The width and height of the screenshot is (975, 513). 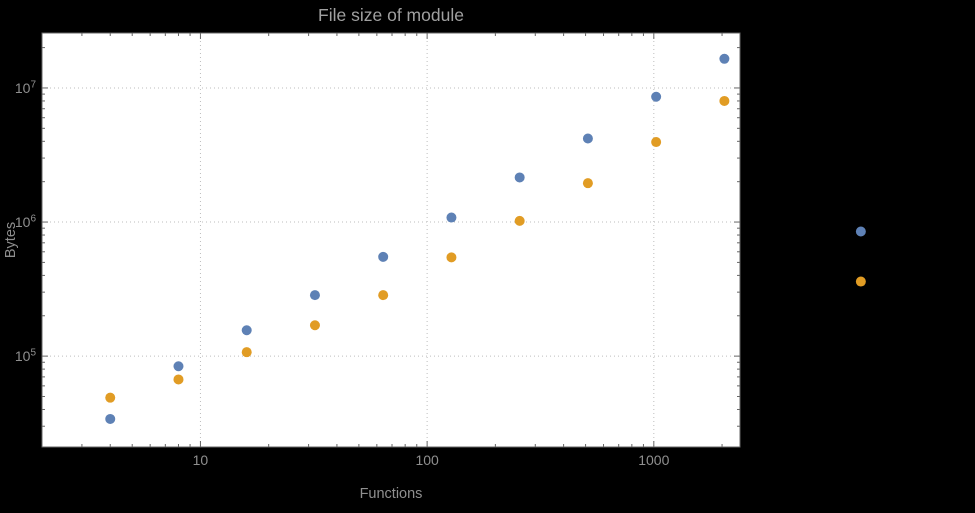 What do you see at coordinates (25, 87) in the screenshot?
I see `y-tick-label: 10⁷` at bounding box center [25, 87].